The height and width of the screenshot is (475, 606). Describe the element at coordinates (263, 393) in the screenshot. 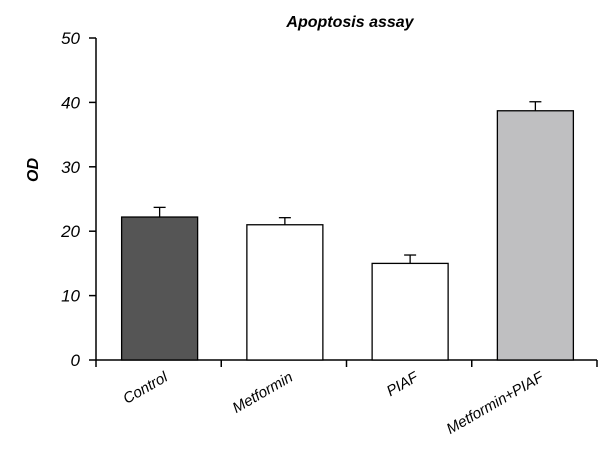

I see `x-tick-label: Metformin` at that location.